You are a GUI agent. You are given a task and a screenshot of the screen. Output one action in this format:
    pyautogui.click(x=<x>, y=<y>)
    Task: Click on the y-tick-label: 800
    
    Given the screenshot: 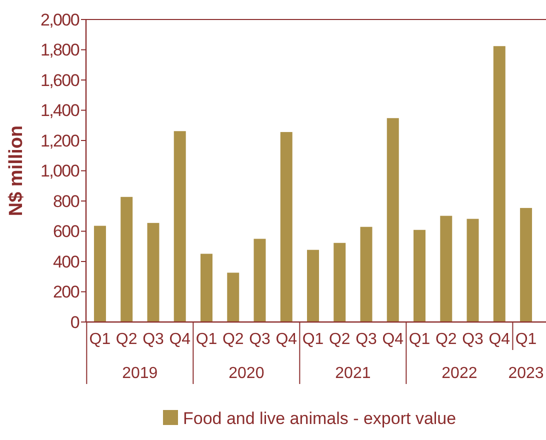 What is the action you would take?
    pyautogui.click(x=66, y=201)
    